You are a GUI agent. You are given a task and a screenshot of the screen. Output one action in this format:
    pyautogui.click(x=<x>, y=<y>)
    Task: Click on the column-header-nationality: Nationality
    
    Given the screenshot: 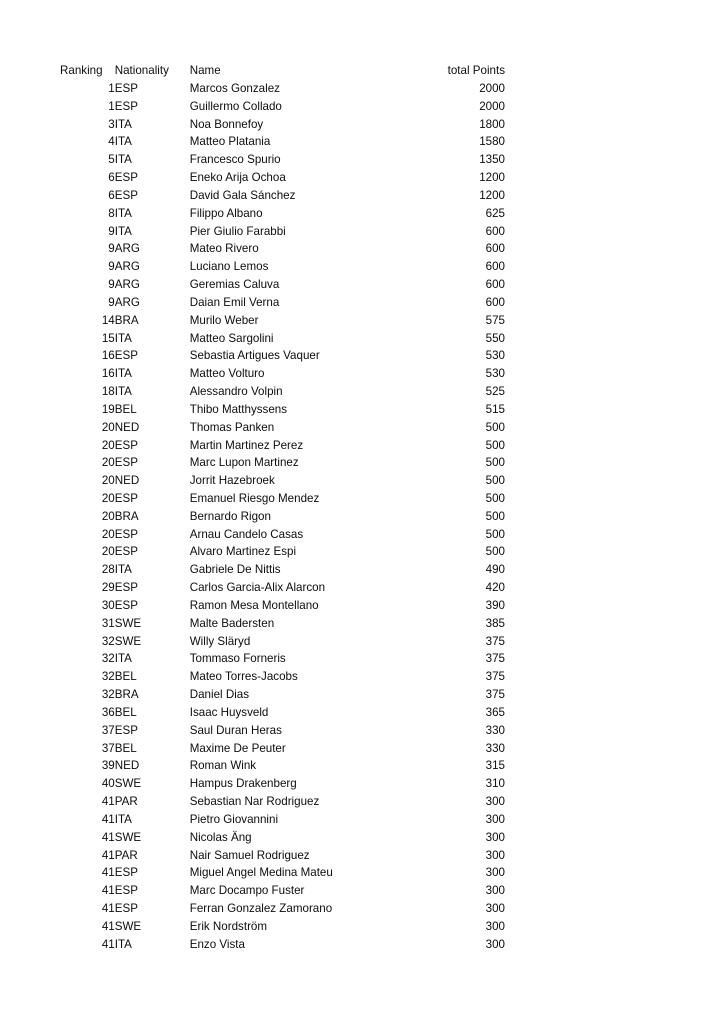 What is the action you would take?
    pyautogui.click(x=141, y=71)
    